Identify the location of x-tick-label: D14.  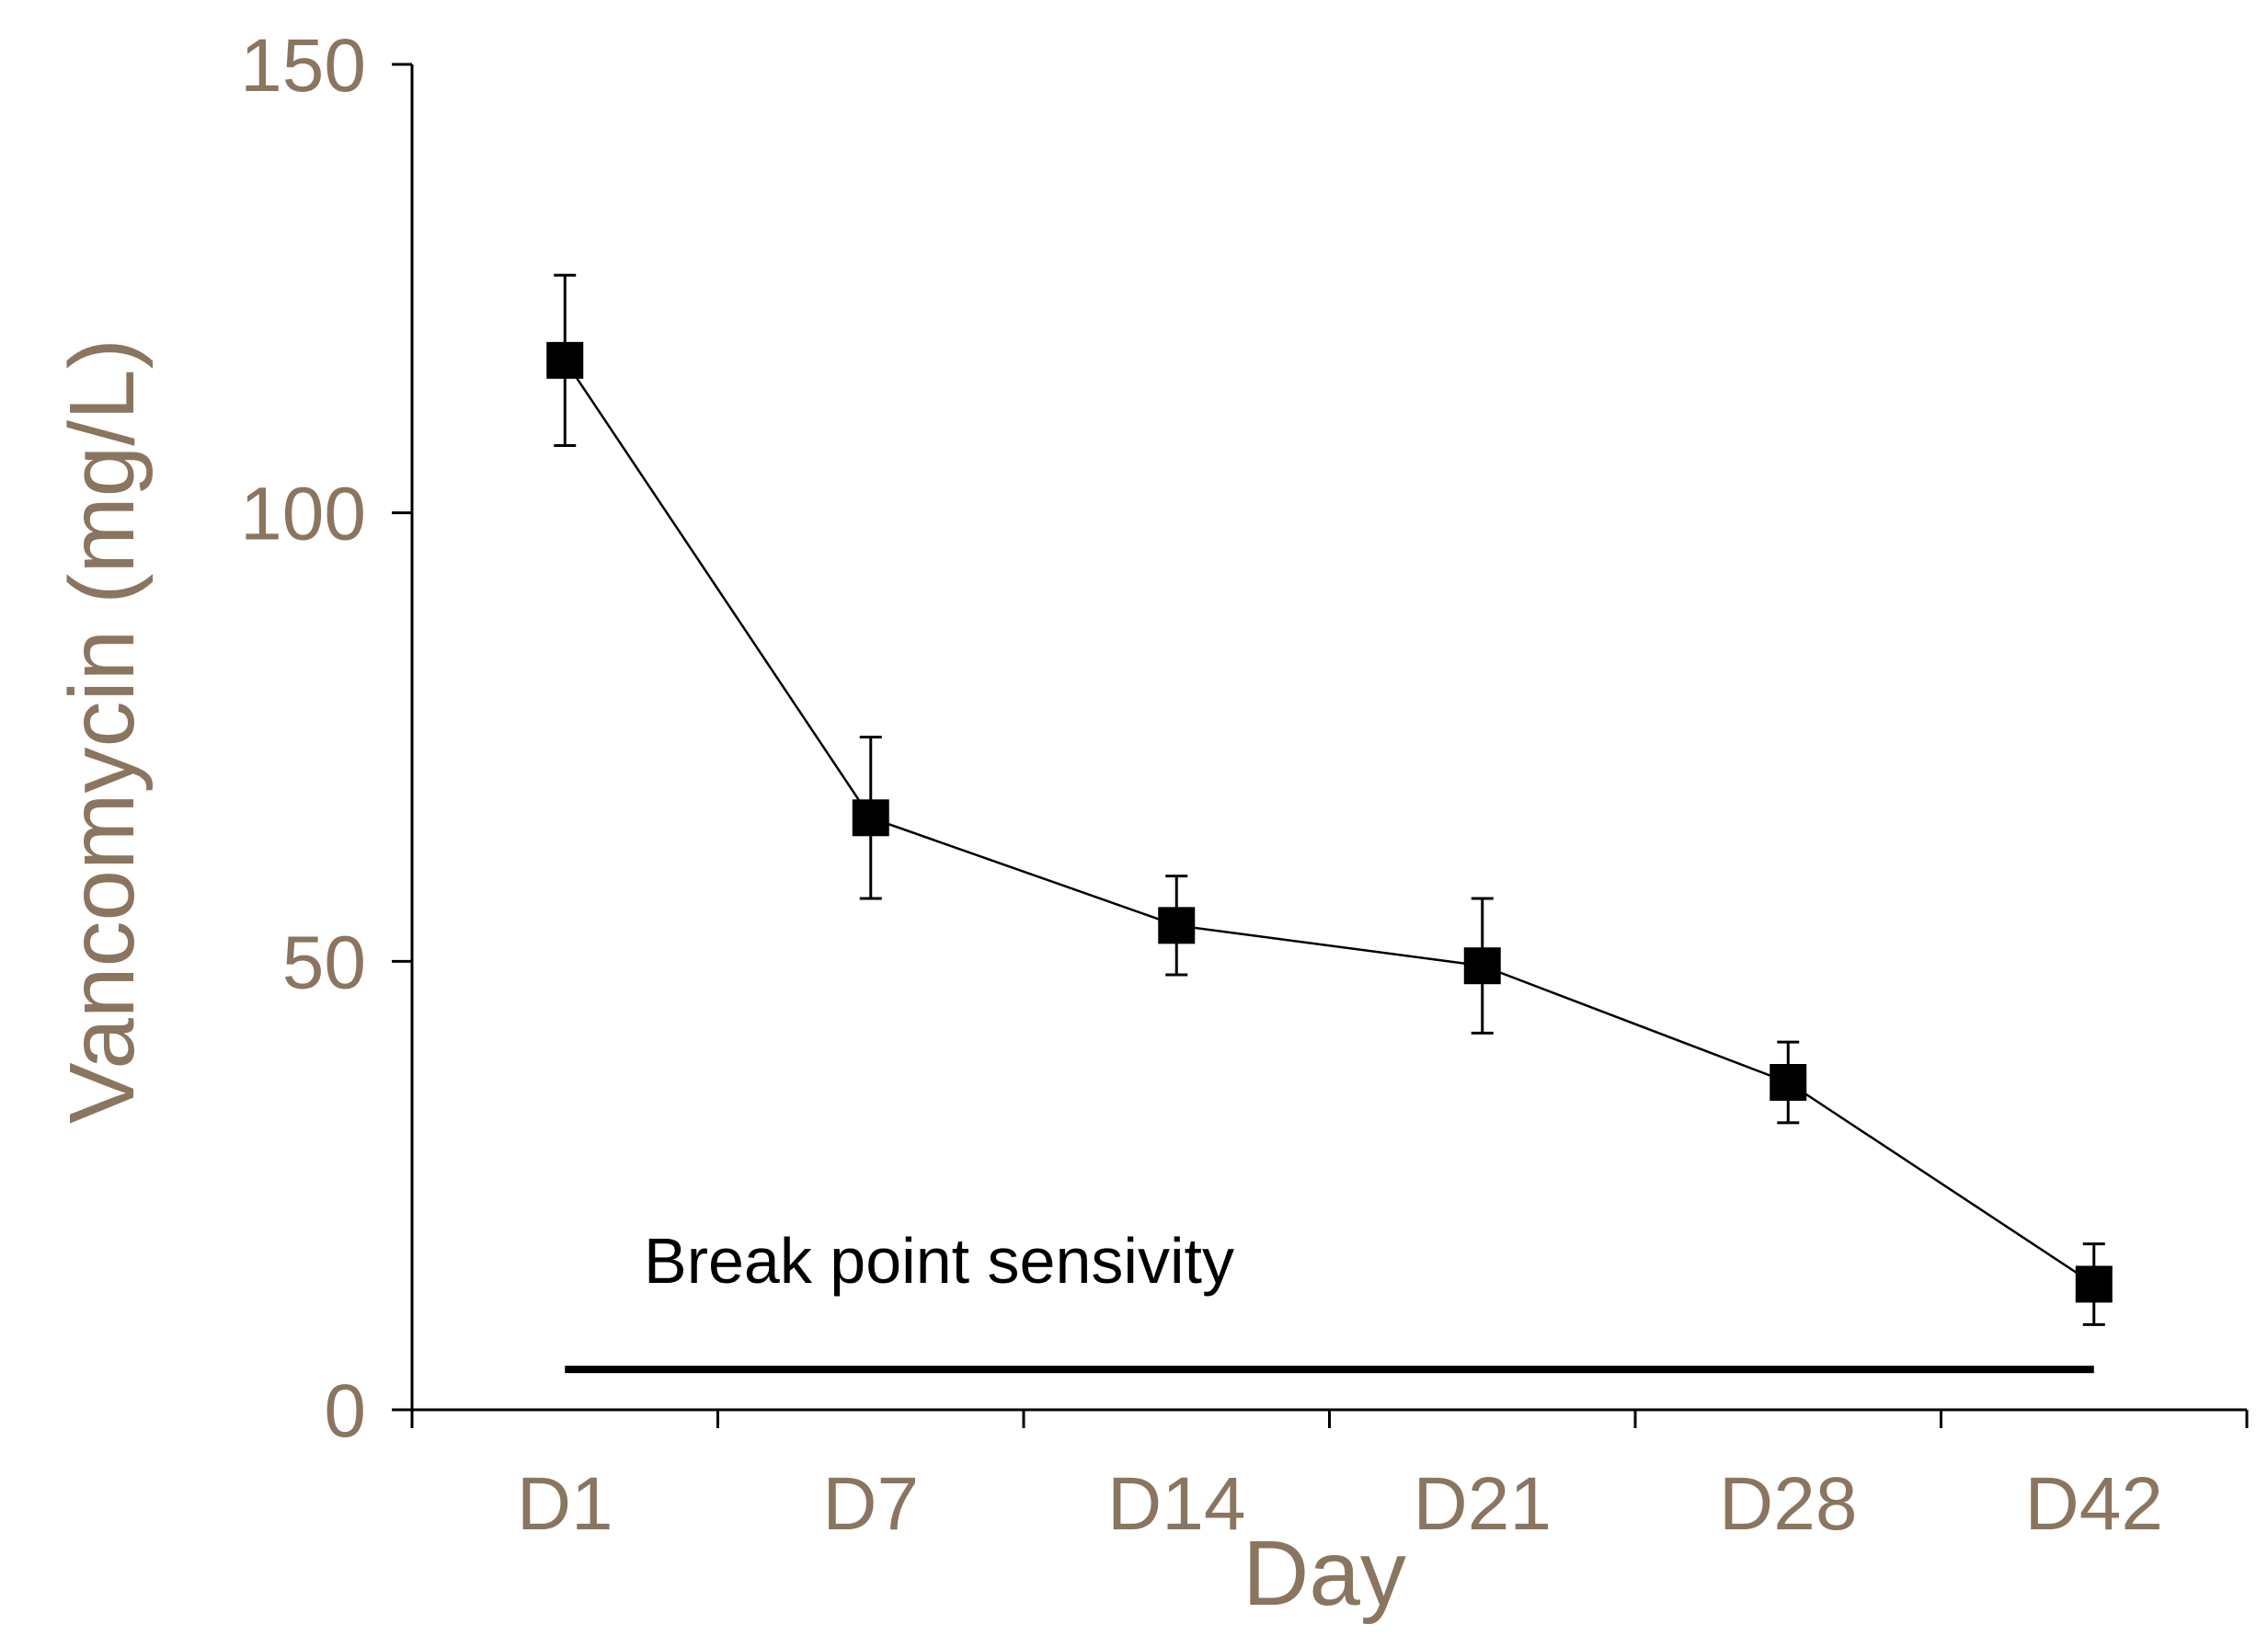
(1176, 1504).